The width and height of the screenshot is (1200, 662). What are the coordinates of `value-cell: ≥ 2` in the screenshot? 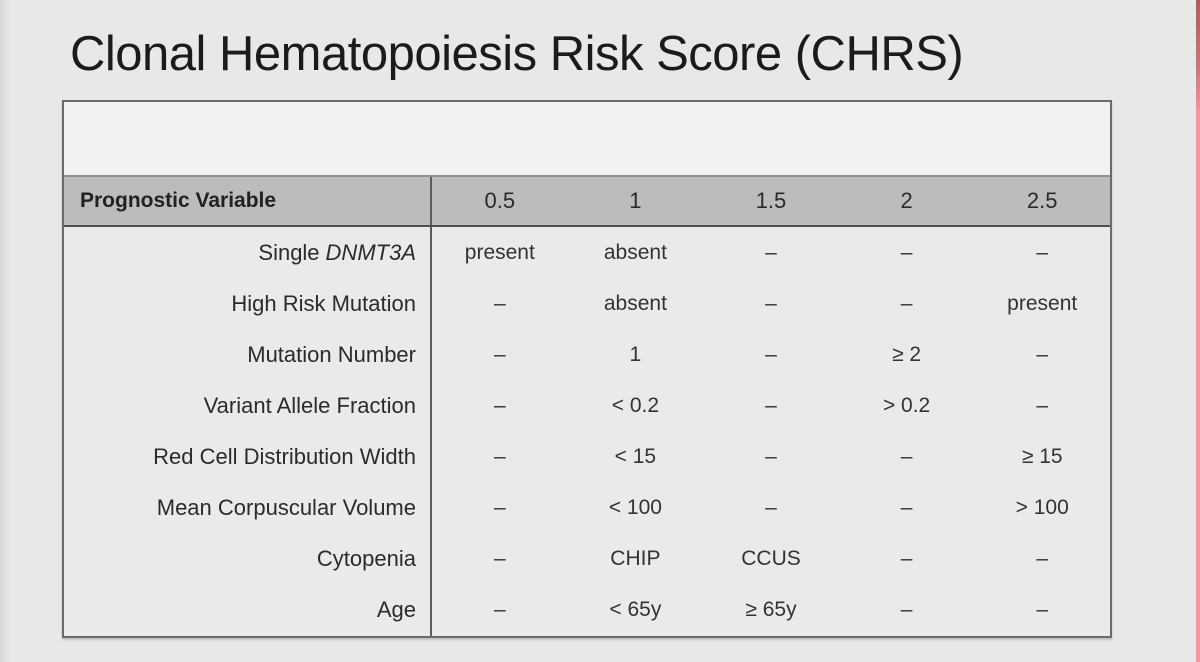 It's located at (907, 354).